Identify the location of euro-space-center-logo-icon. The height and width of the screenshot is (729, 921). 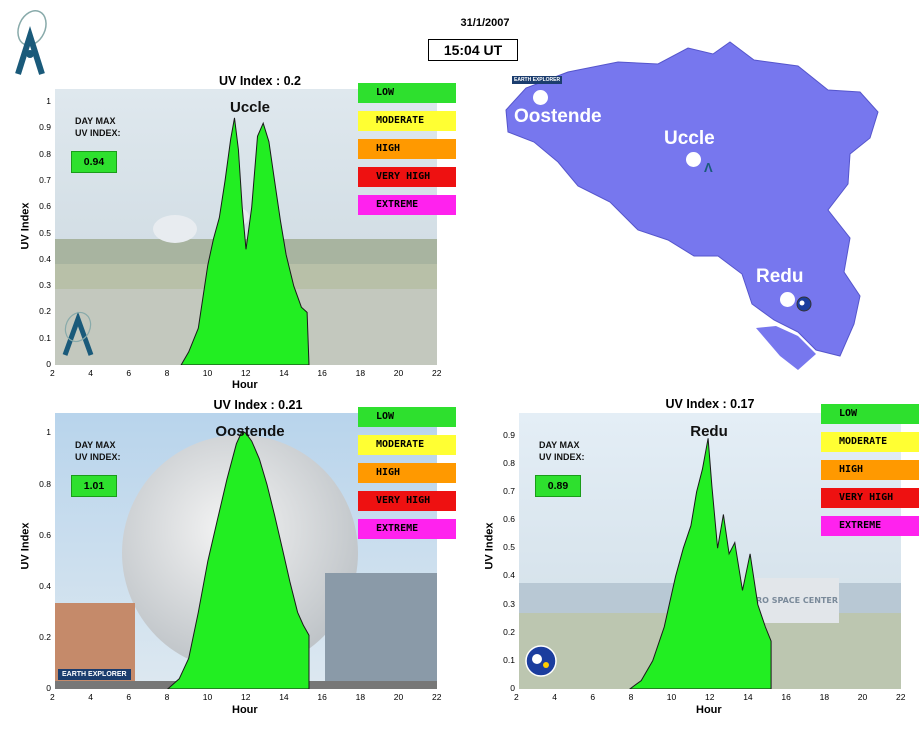
(541, 663).